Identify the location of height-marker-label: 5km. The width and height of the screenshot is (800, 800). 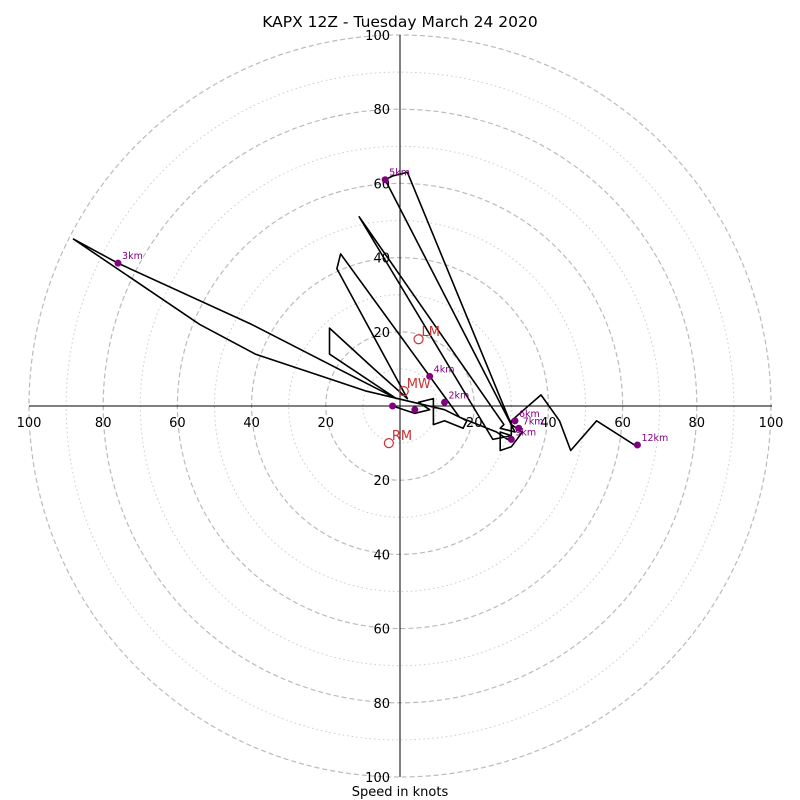
(399, 173).